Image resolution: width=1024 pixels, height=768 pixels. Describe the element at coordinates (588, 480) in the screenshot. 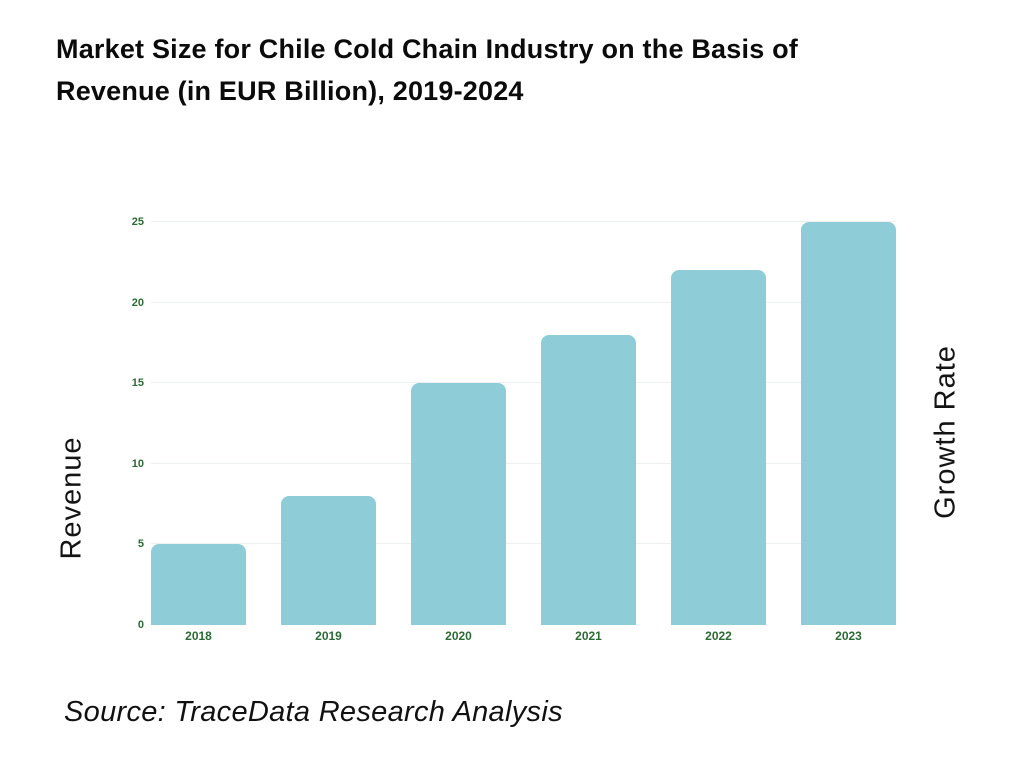

I see `bar-2021` at that location.